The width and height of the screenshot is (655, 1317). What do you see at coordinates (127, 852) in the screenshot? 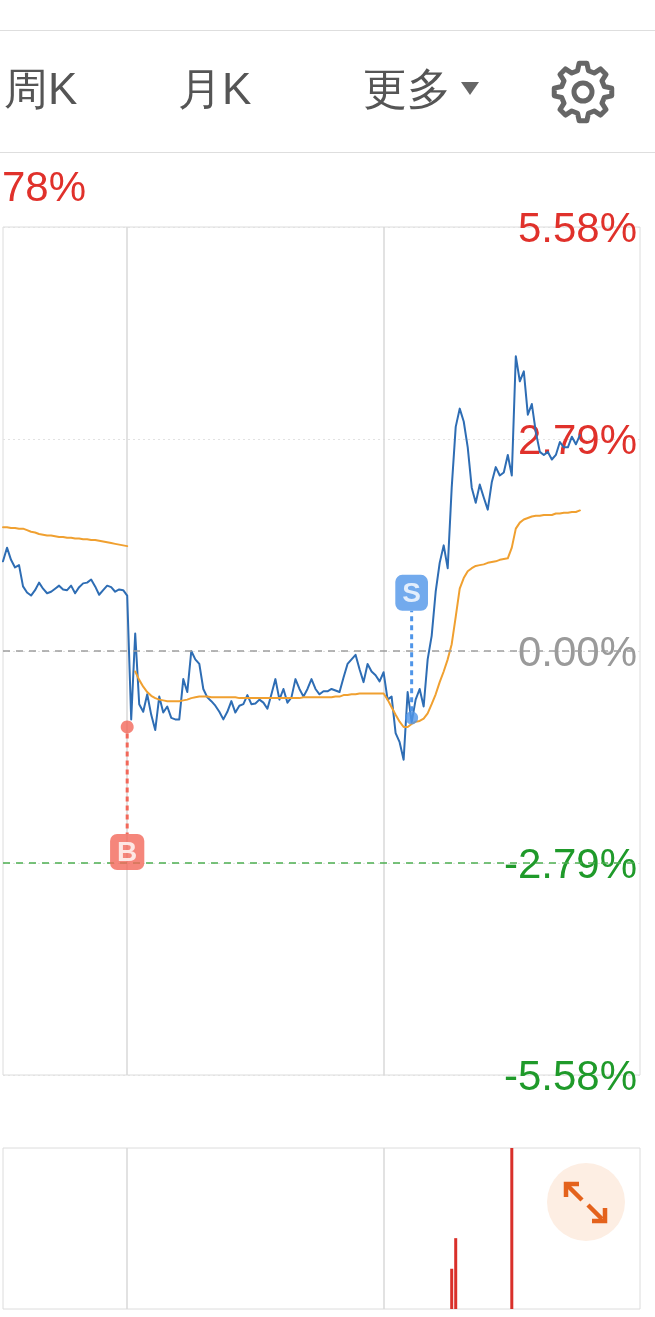
I see `text: B` at bounding box center [127, 852].